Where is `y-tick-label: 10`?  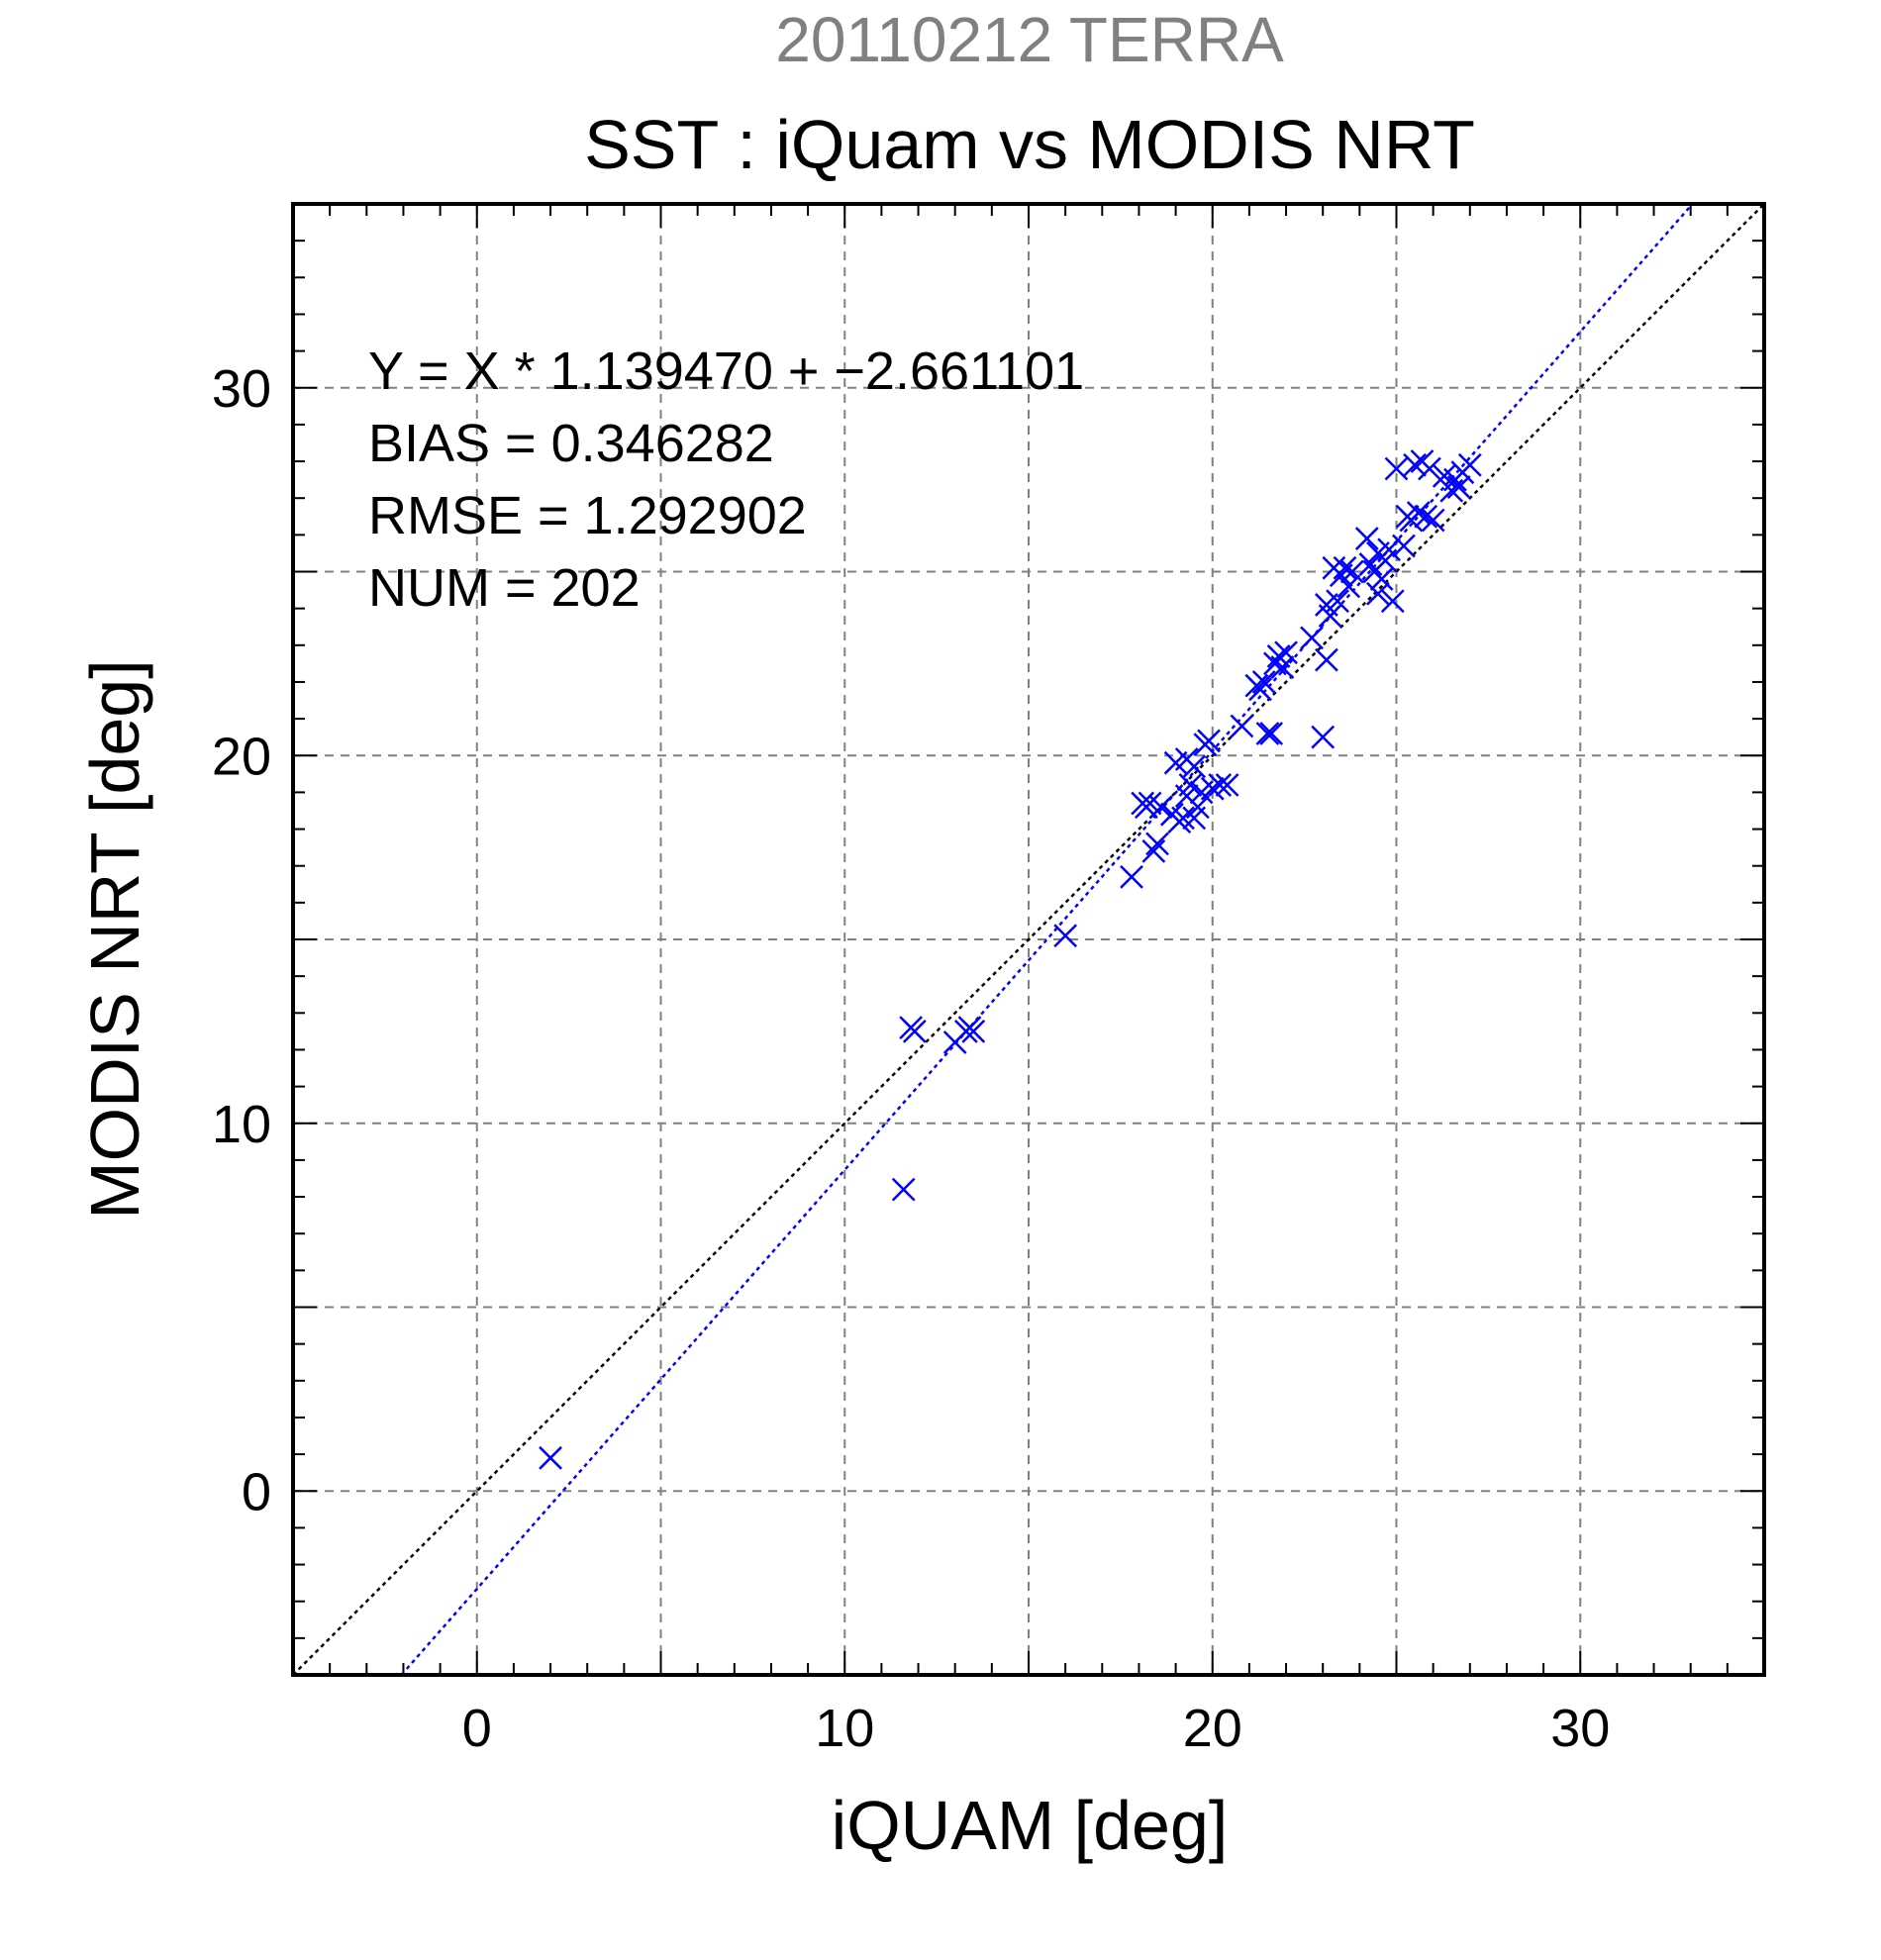
y-tick-label: 10 is located at coordinates (242, 1124).